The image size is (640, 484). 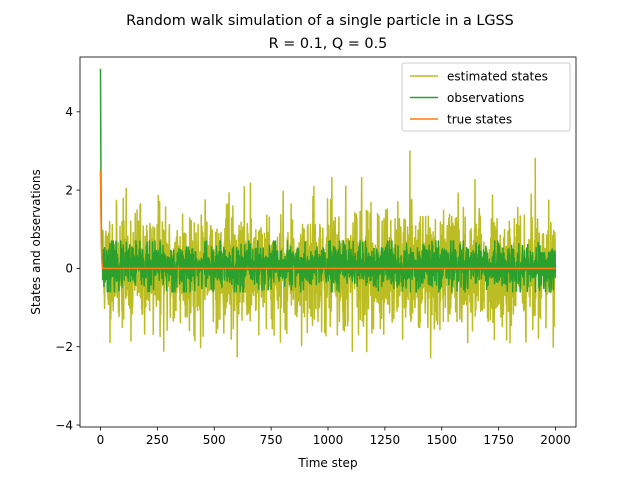 I want to click on legend: estimated states observations true states, so click(x=486, y=97).